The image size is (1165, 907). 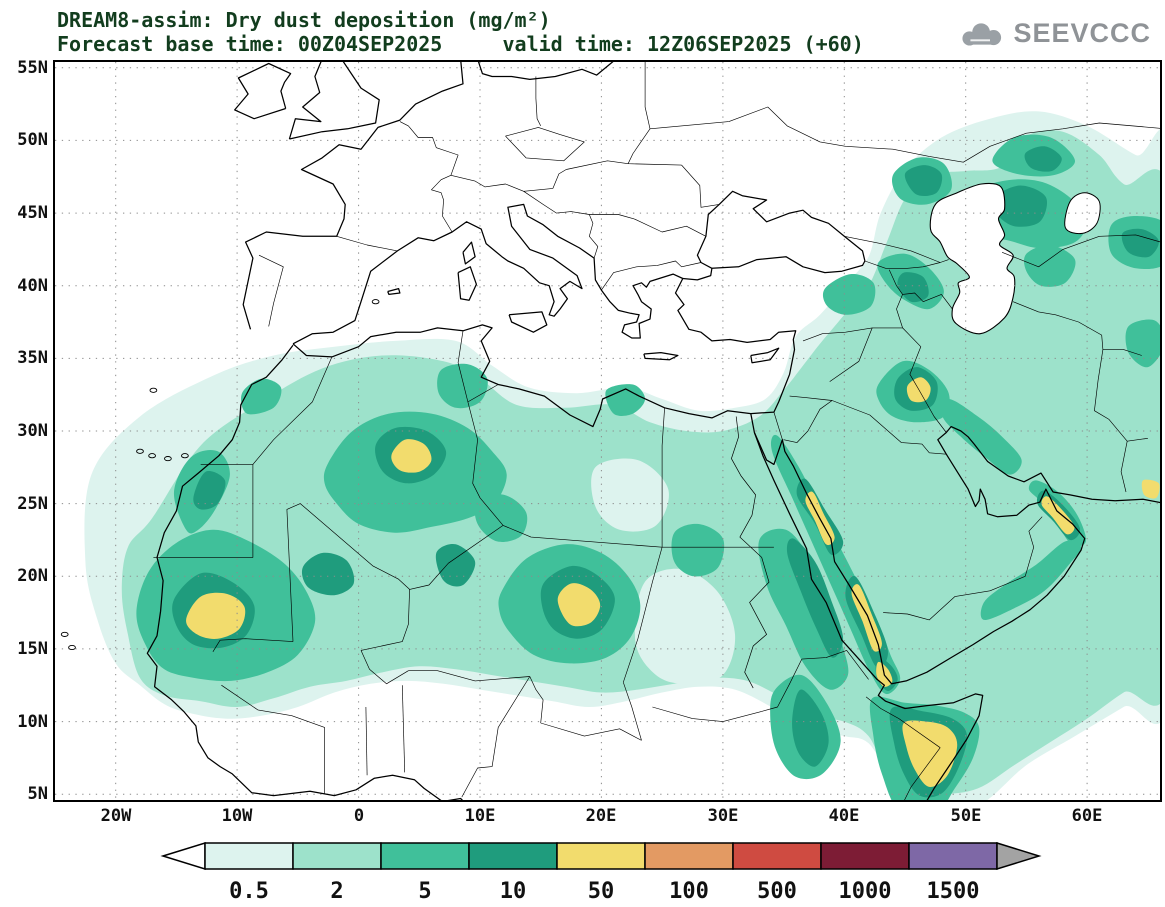 What do you see at coordinates (777, 891) in the screenshot?
I see `colorbar-tick-label: 500` at bounding box center [777, 891].